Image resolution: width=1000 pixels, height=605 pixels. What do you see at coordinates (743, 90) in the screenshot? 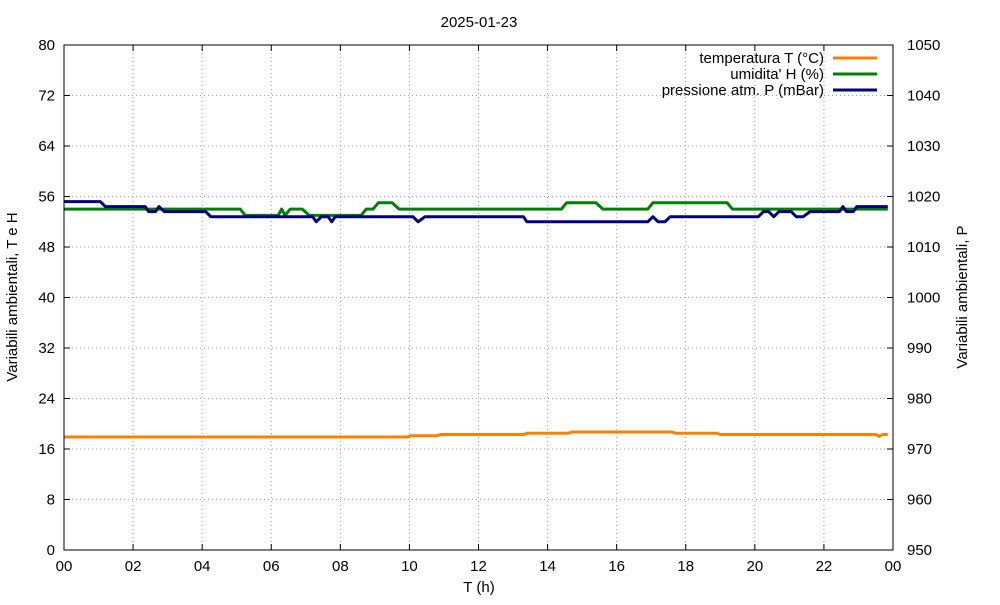
I see `legend-label: pressione atm. P (mBar)` at bounding box center [743, 90].